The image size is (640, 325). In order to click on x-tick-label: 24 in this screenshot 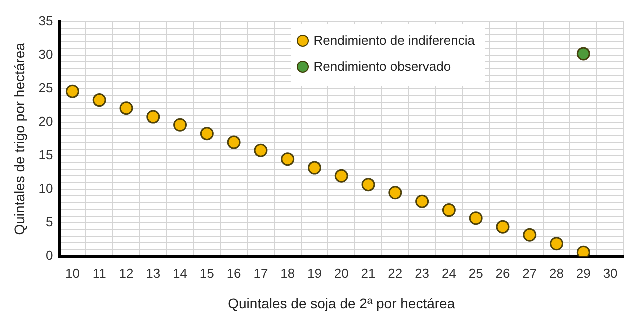, I will do `click(449, 273)`.